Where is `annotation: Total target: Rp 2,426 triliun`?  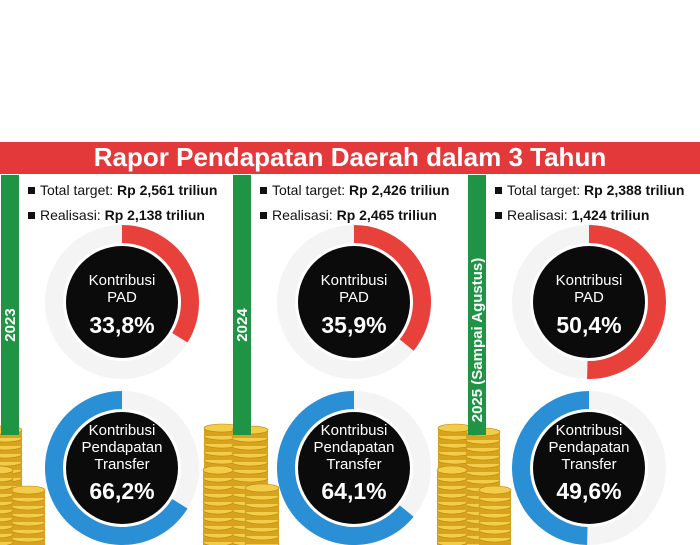
annotation: Total target: Rp 2,426 triliun is located at coordinates (354, 190).